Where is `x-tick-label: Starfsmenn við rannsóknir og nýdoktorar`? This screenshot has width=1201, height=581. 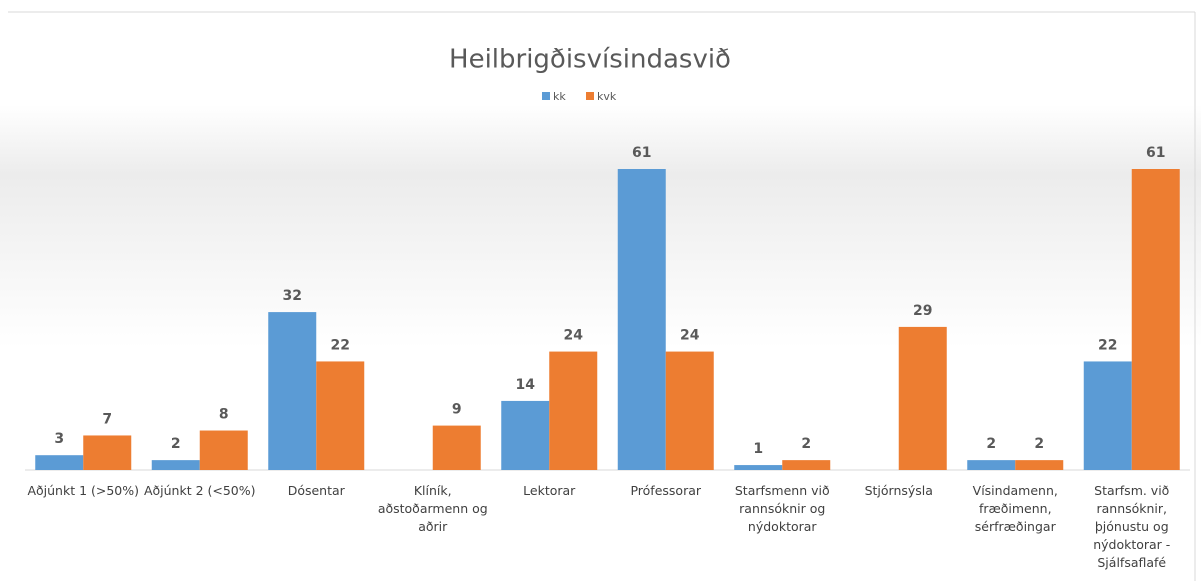
x-tick-label: Starfsmenn við rannsóknir og nýdoktorar is located at coordinates (782, 508).